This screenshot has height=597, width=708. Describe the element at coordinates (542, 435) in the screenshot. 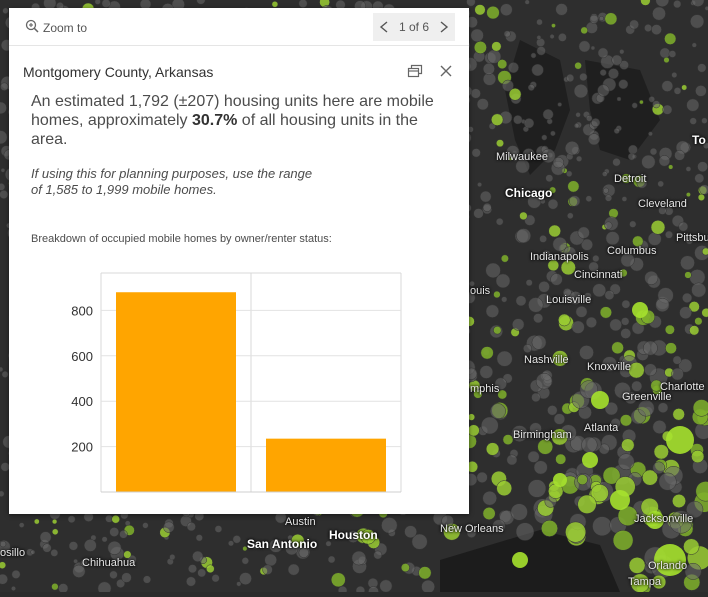

I see `city-label-birmingham: Birmingham` at that location.